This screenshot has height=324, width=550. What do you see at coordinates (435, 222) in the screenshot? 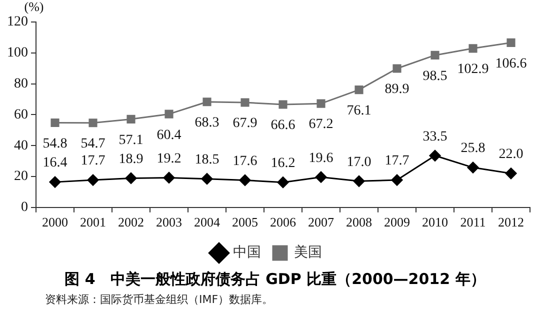
I see `x-tick-label: 2010` at bounding box center [435, 222].